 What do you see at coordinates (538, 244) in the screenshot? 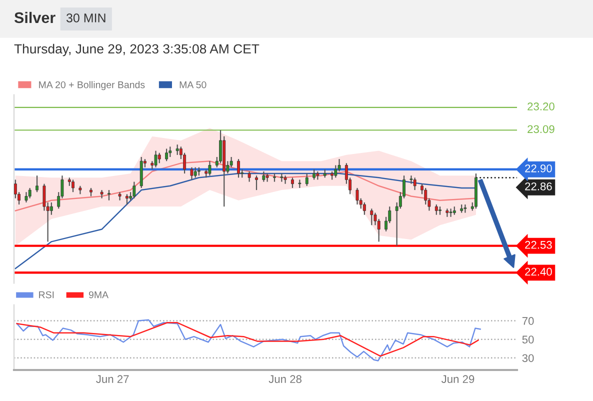
I see `ref-line-label: 22.53` at bounding box center [538, 244].